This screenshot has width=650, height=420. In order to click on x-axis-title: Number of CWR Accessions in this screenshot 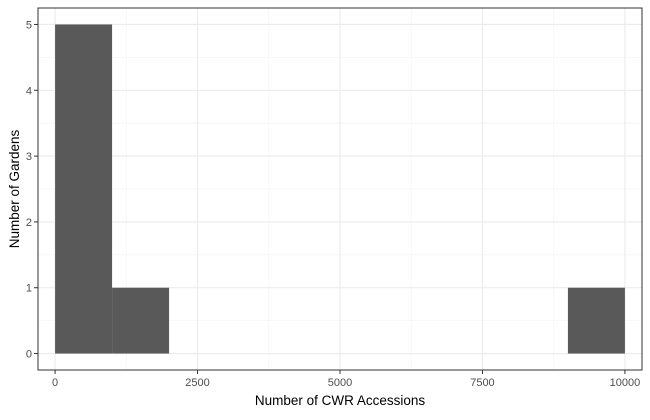, I will do `click(340, 400)`.